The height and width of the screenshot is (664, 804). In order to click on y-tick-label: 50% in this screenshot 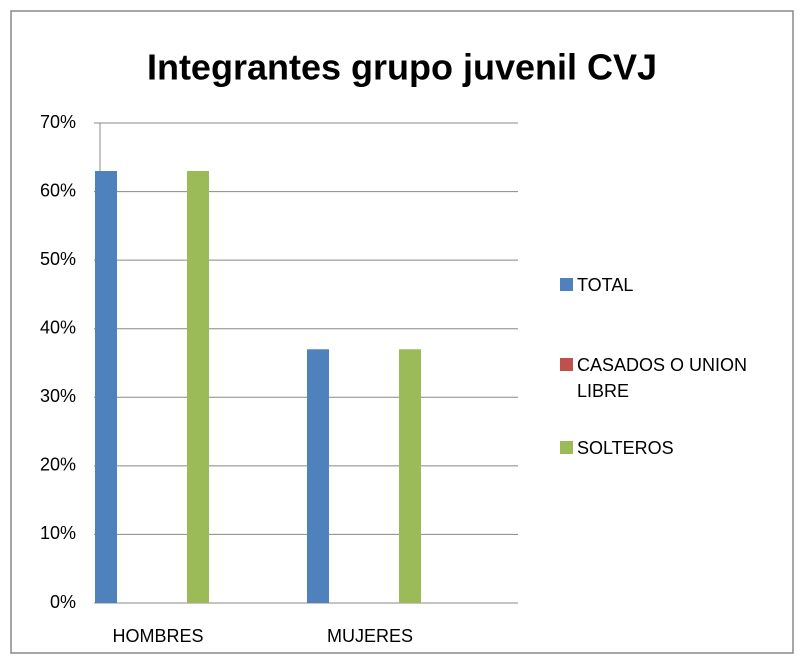, I will do `click(58, 259)`.